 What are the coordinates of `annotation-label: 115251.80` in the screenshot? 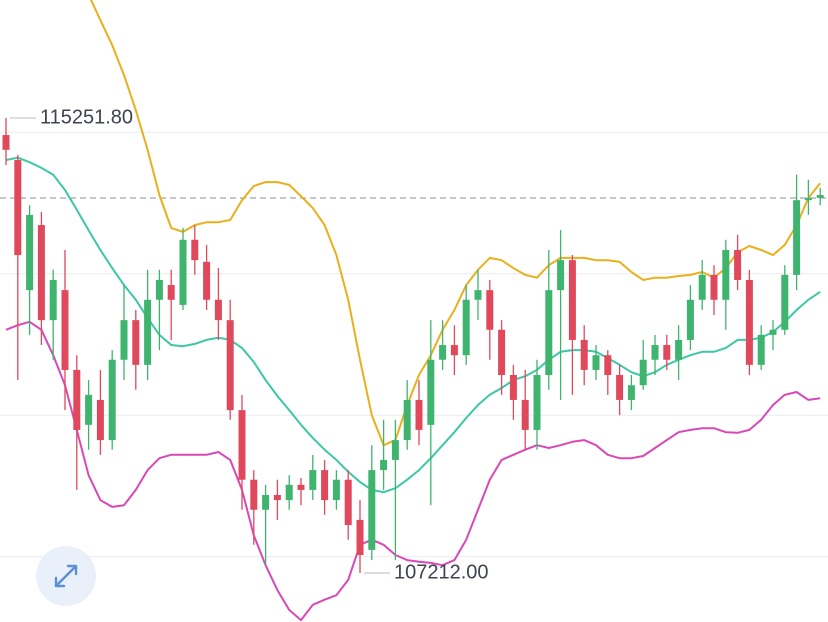 It's located at (86, 117).